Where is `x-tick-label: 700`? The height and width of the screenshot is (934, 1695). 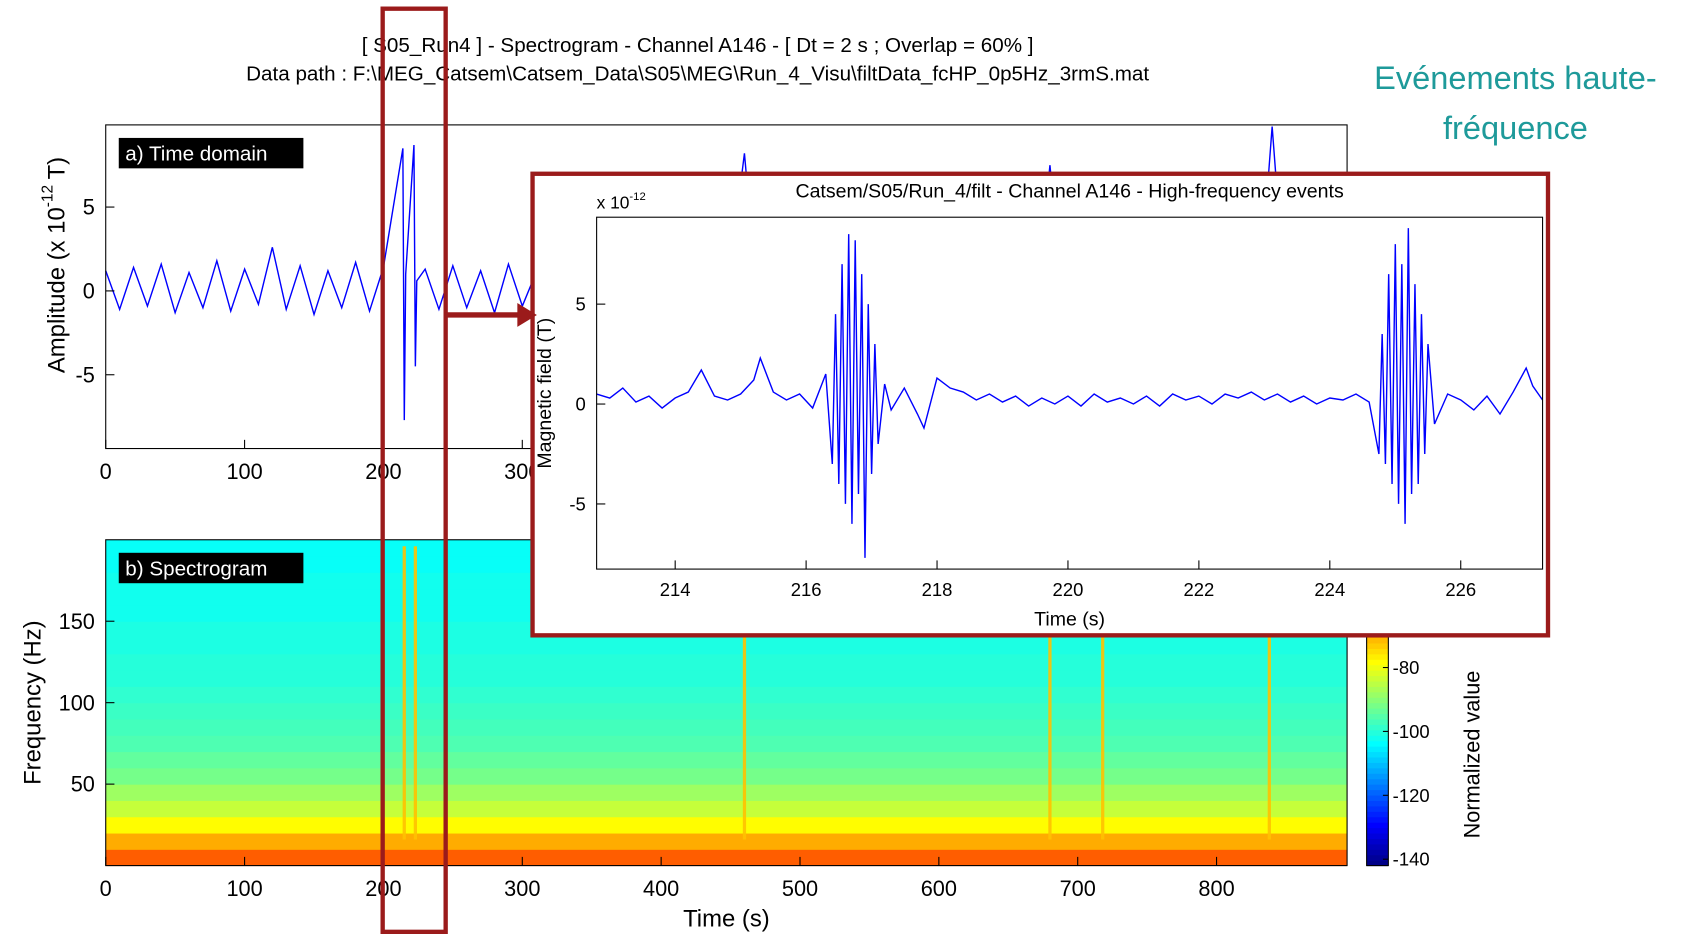
x-tick-label: 700 is located at coordinates (1078, 888).